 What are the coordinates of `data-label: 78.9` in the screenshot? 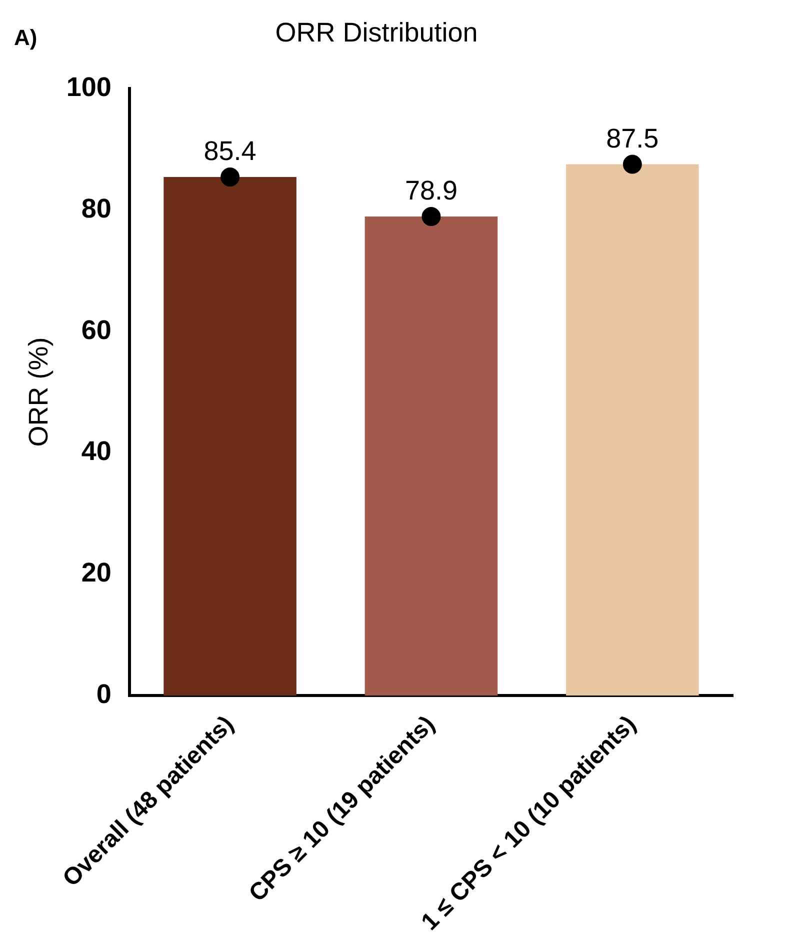 It's located at (431, 190).